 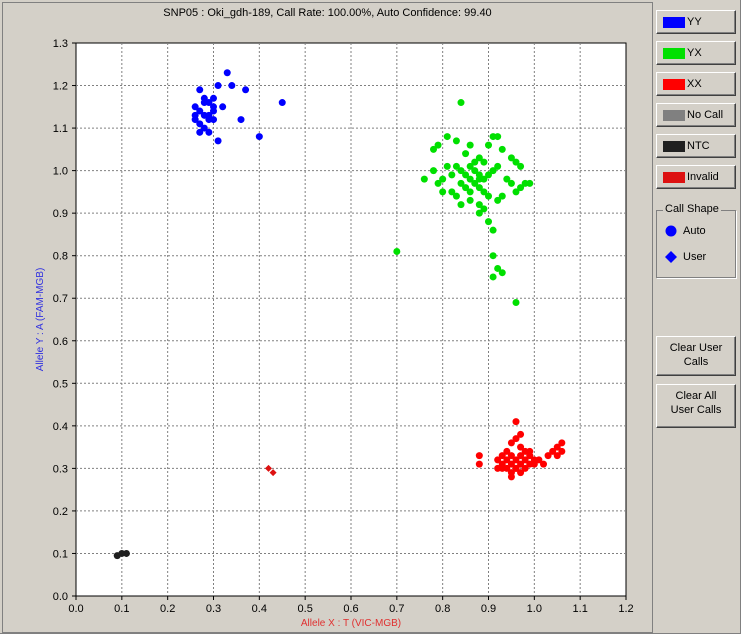 What do you see at coordinates (625, 609) in the screenshot?
I see `x-tick-label: 1.2` at bounding box center [625, 609].